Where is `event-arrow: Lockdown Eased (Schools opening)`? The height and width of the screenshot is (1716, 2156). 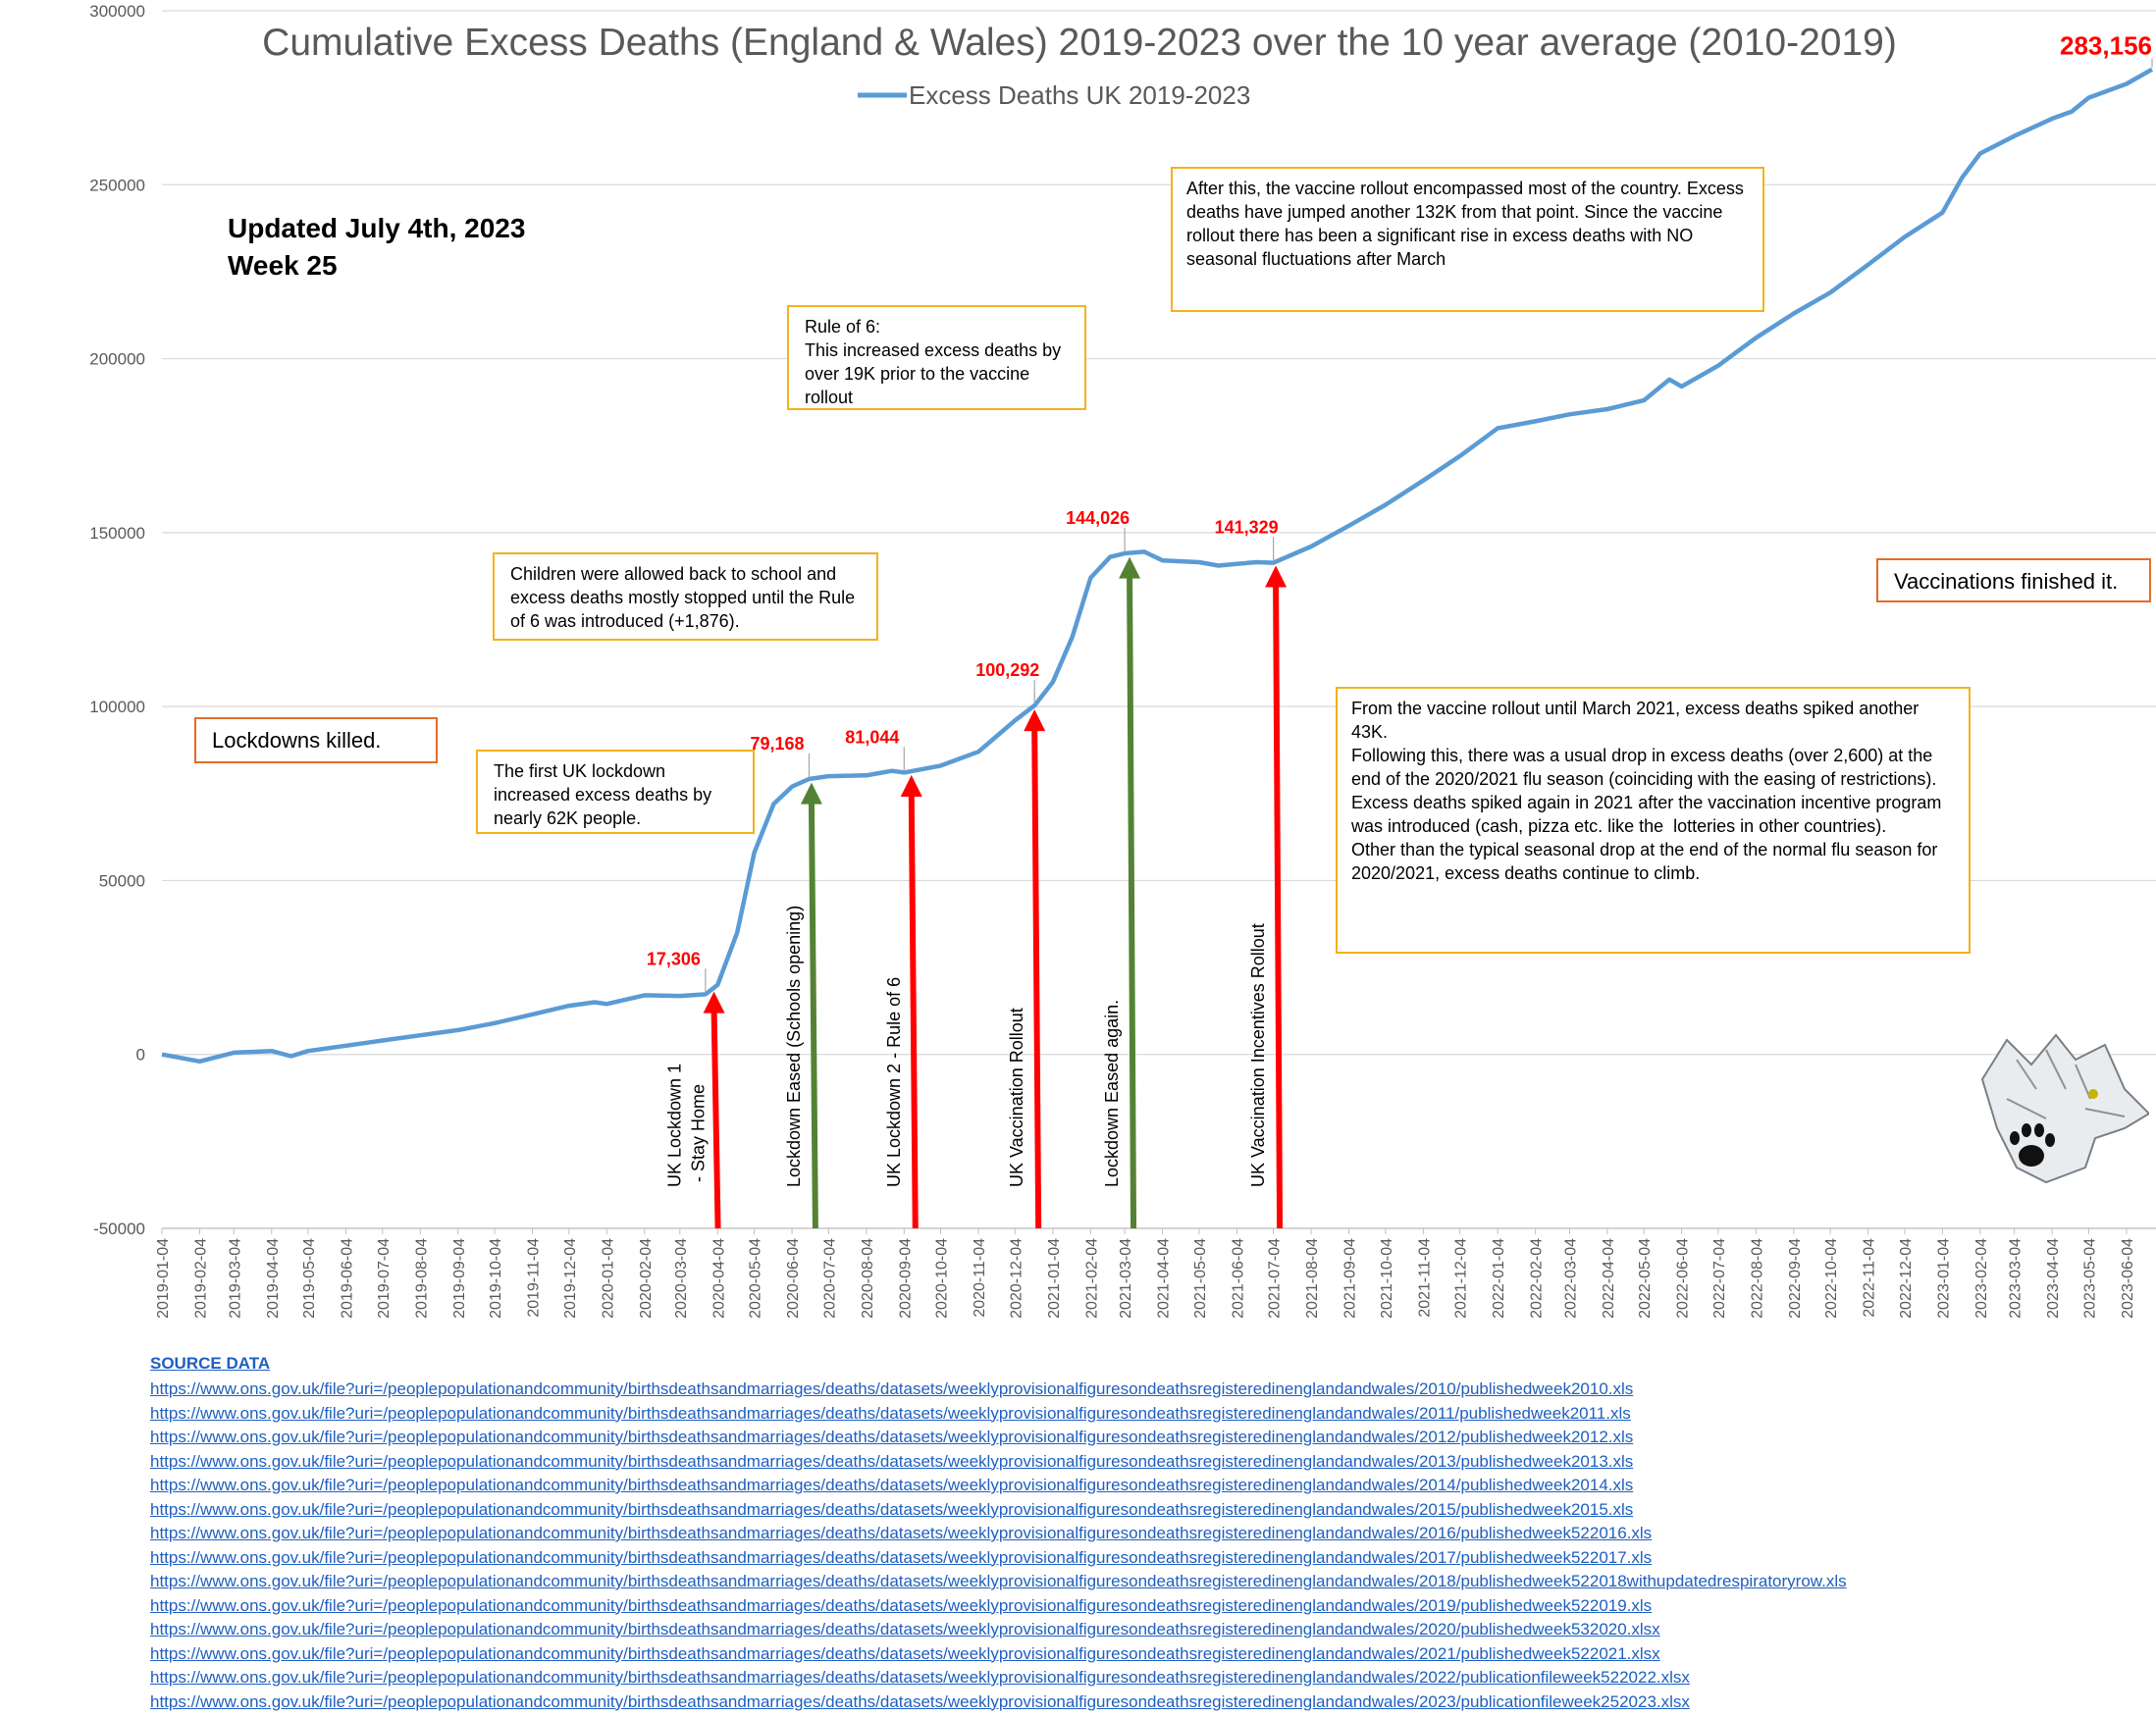 event-arrow: Lockdown Eased (Schools opening) is located at coordinates (803, 1005).